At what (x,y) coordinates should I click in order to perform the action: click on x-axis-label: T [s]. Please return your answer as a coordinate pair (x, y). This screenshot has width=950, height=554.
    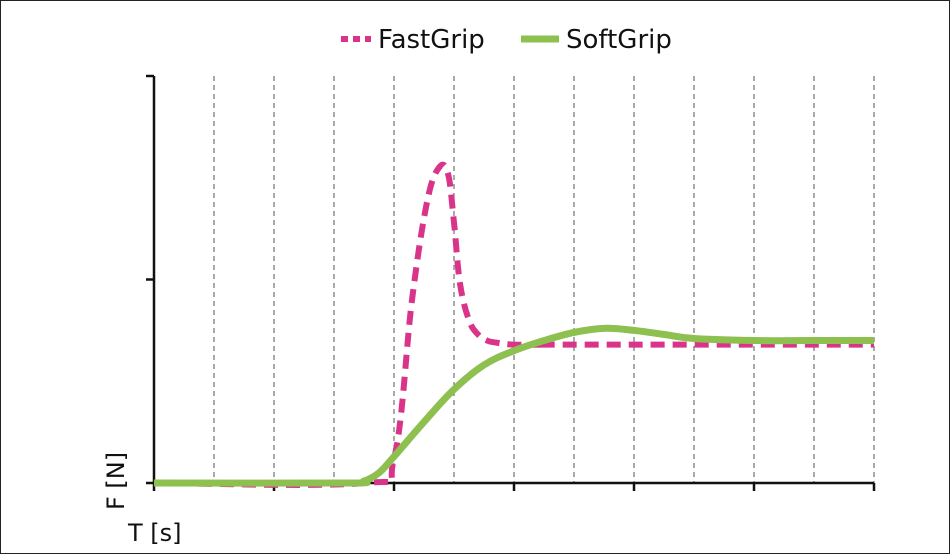
    Looking at the image, I should click on (154, 533).